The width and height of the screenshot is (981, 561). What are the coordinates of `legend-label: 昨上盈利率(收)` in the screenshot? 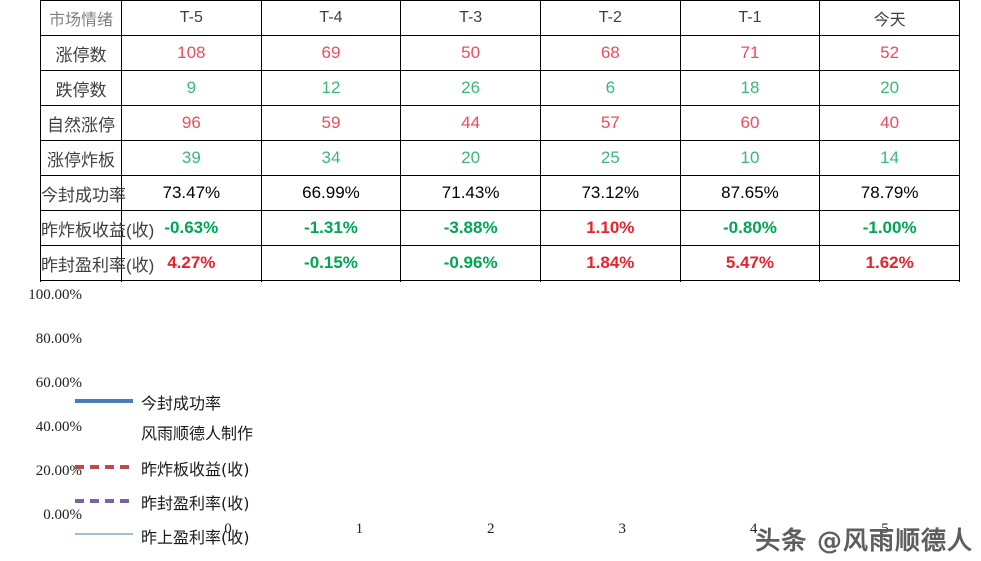 It's located at (195, 537).